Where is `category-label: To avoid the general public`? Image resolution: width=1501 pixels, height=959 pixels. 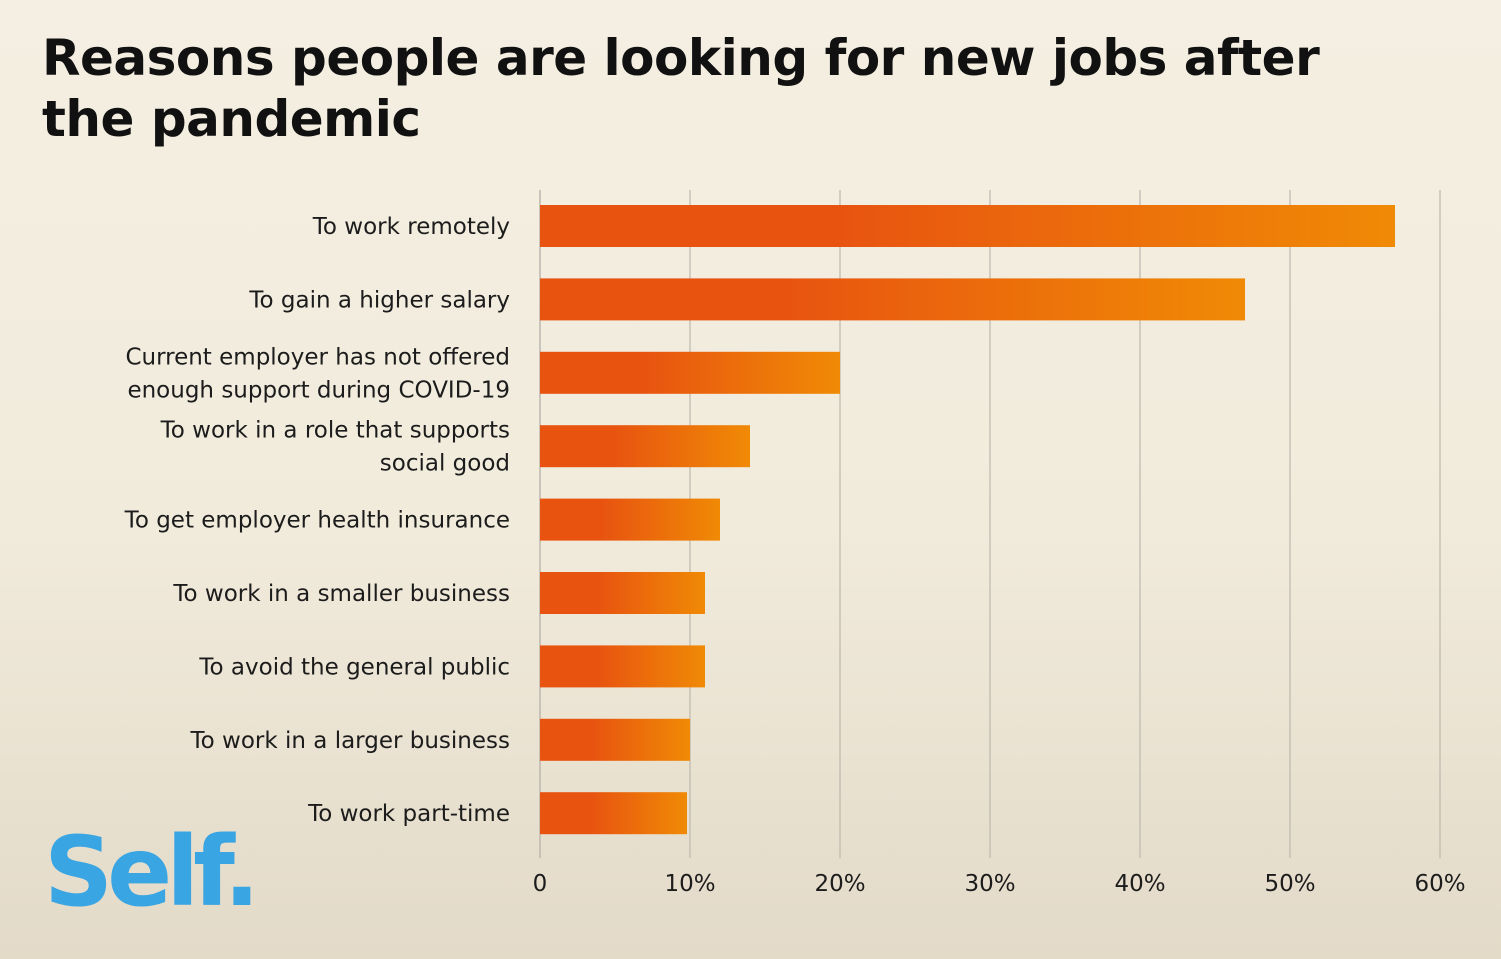 category-label: To avoid the general public is located at coordinates (354, 667).